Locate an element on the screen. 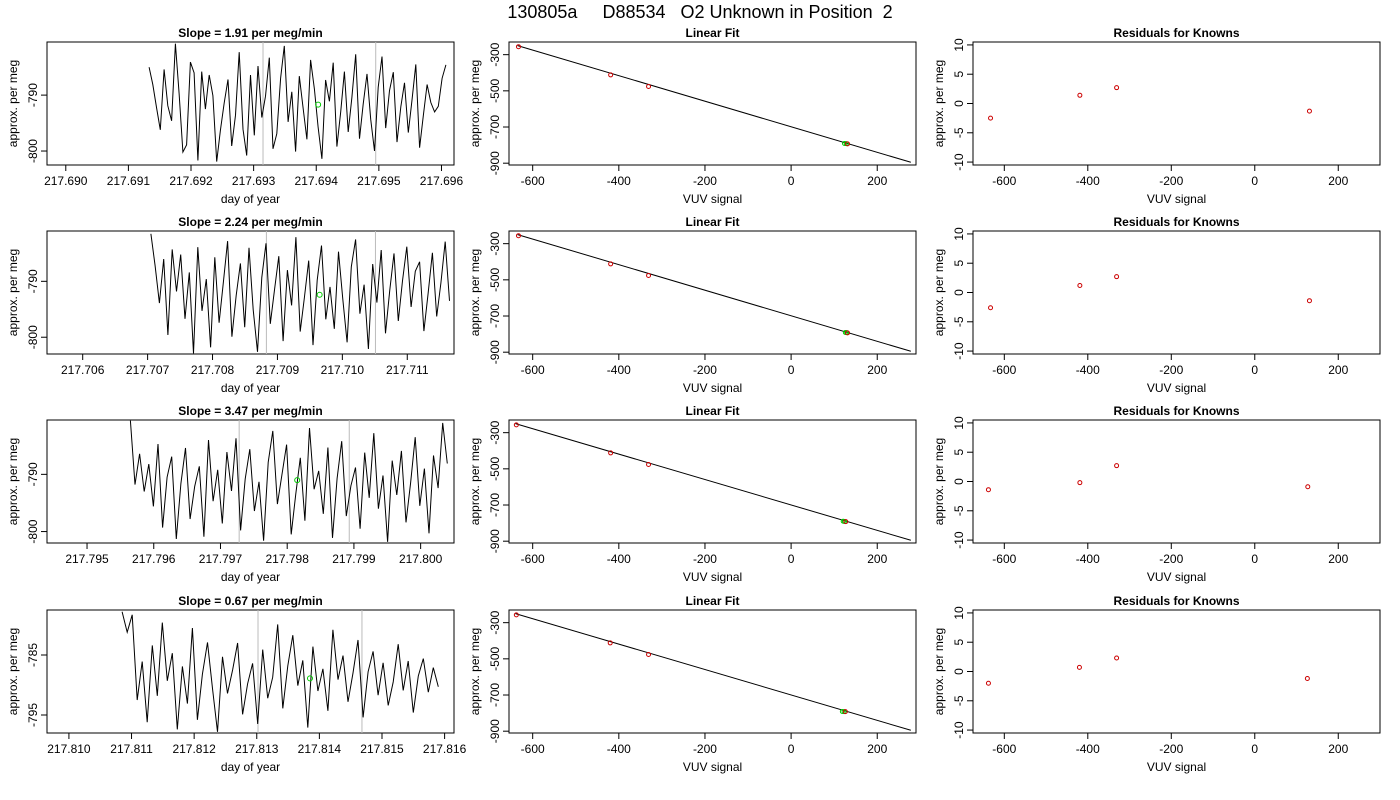  r3-residuals-x-axis-label: VUV signal is located at coordinates (1176, 577).